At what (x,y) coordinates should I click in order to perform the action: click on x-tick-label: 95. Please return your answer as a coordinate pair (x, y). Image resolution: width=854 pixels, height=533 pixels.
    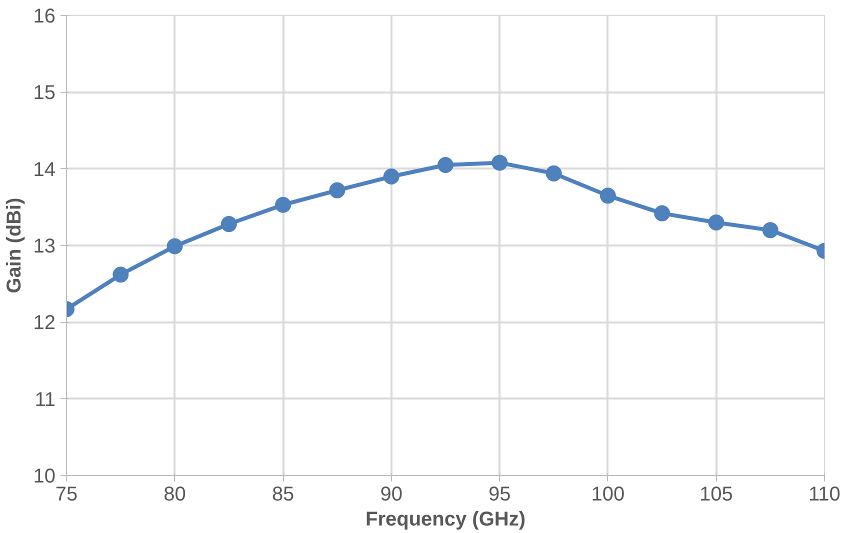
    Looking at the image, I should click on (499, 495).